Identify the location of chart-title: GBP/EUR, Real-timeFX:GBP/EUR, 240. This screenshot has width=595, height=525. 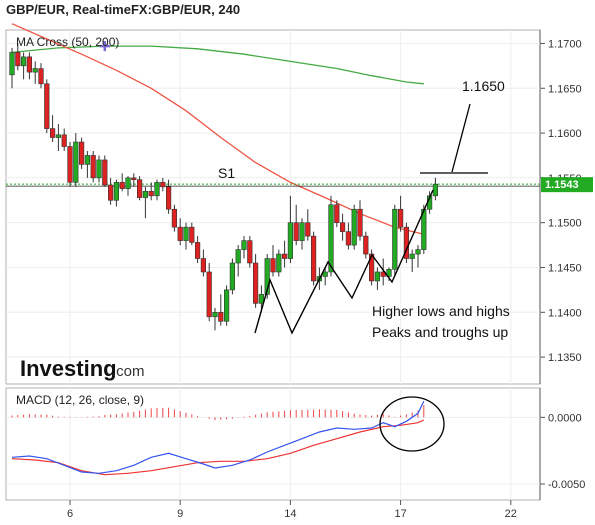
(123, 9).